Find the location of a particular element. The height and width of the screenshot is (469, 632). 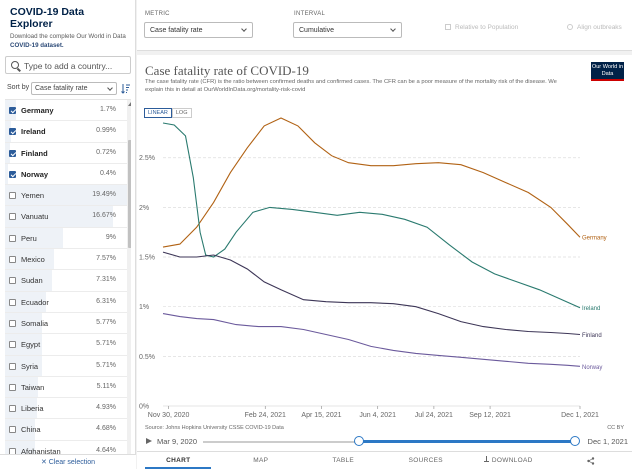

tab-table: TABLE is located at coordinates (343, 460).